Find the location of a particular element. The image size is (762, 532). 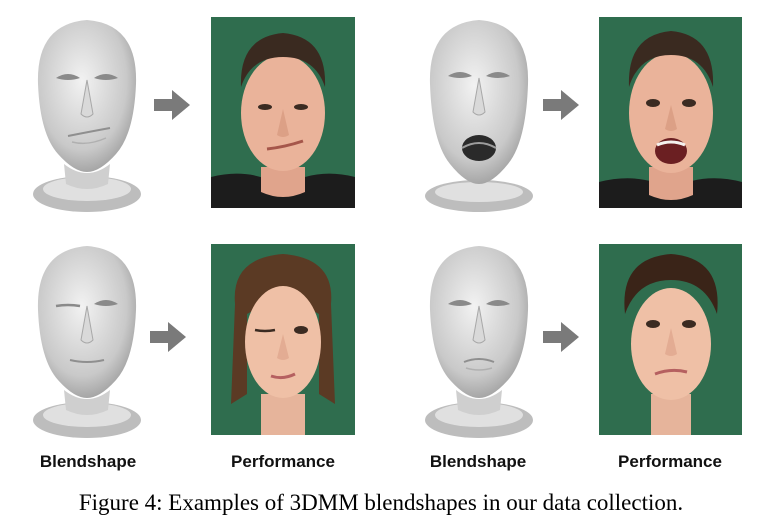

blendshape-mesh-wink is located at coordinates (87, 342).